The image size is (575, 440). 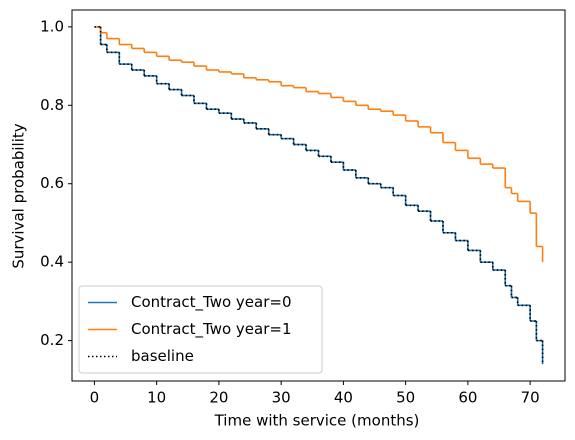 What do you see at coordinates (405, 398) in the screenshot?
I see `x-tick-label: 50` at bounding box center [405, 398].